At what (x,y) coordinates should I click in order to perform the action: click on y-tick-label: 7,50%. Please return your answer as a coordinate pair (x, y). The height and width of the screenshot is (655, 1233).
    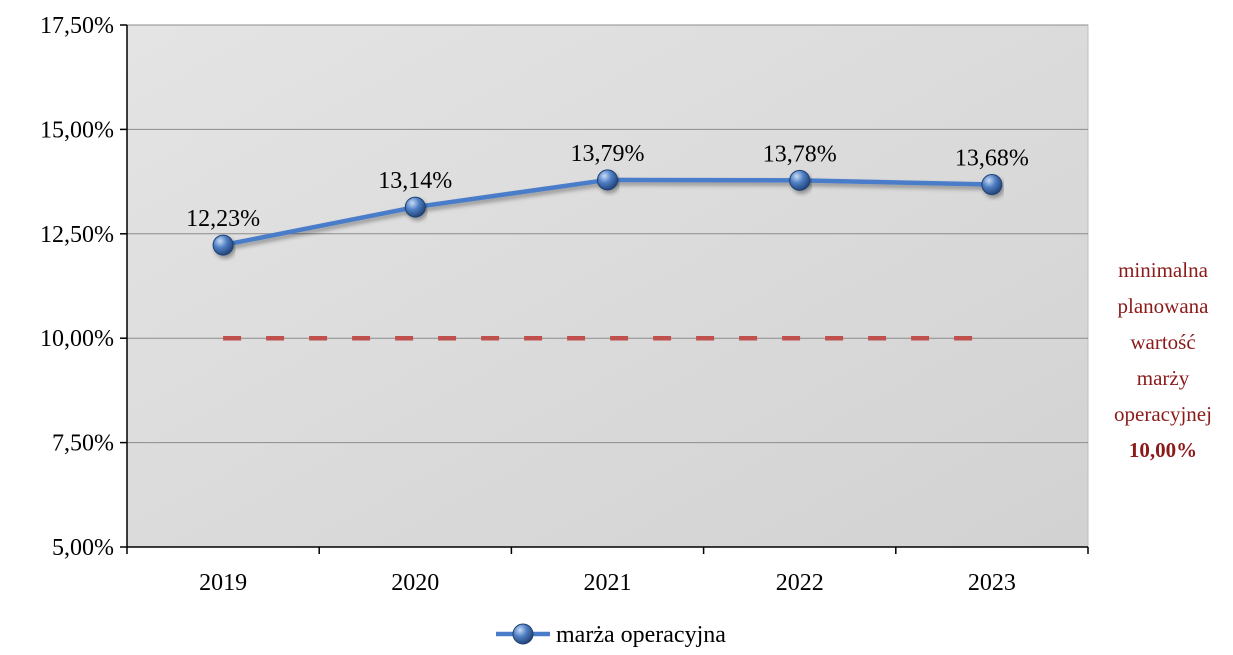
    Looking at the image, I should click on (83, 444).